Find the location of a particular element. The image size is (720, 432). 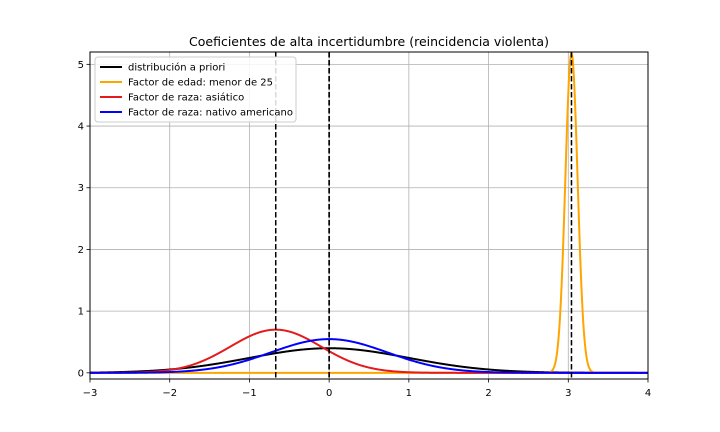

x-tick-label: 0 is located at coordinates (329, 393).